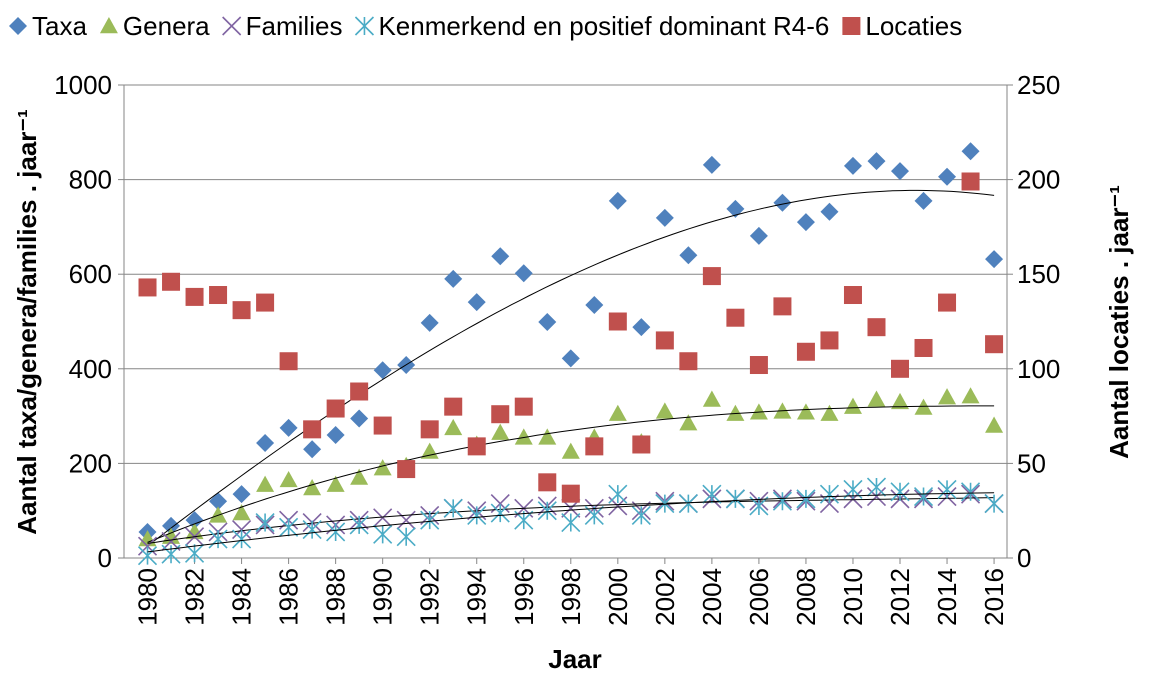 The width and height of the screenshot is (1153, 689). What do you see at coordinates (1038, 85) in the screenshot?
I see `y2-tick-label: 250` at bounding box center [1038, 85].